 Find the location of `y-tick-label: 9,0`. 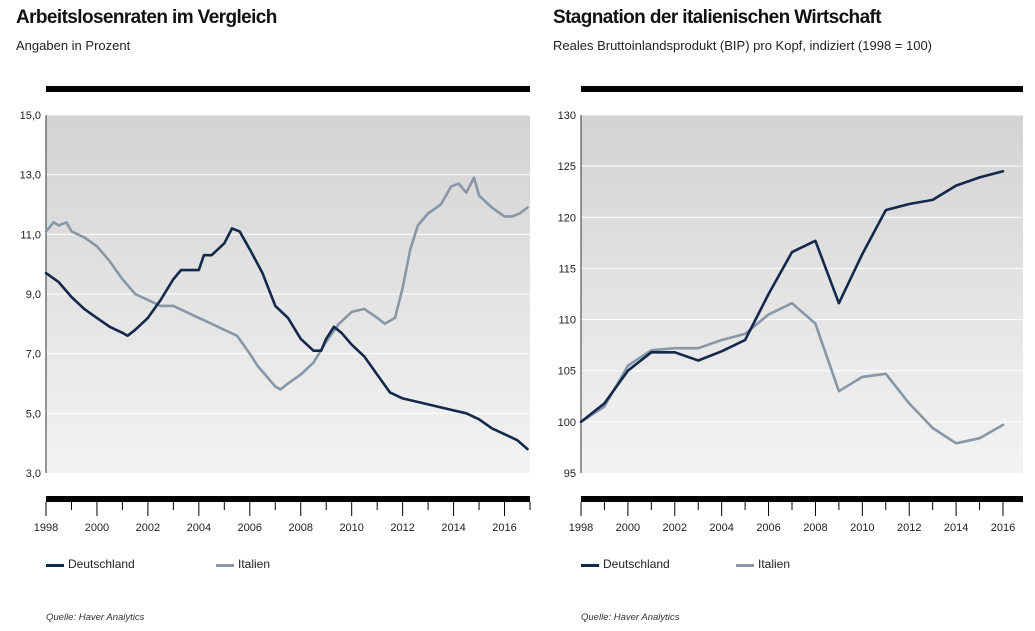

y-tick-label: 9,0 is located at coordinates (33, 295).